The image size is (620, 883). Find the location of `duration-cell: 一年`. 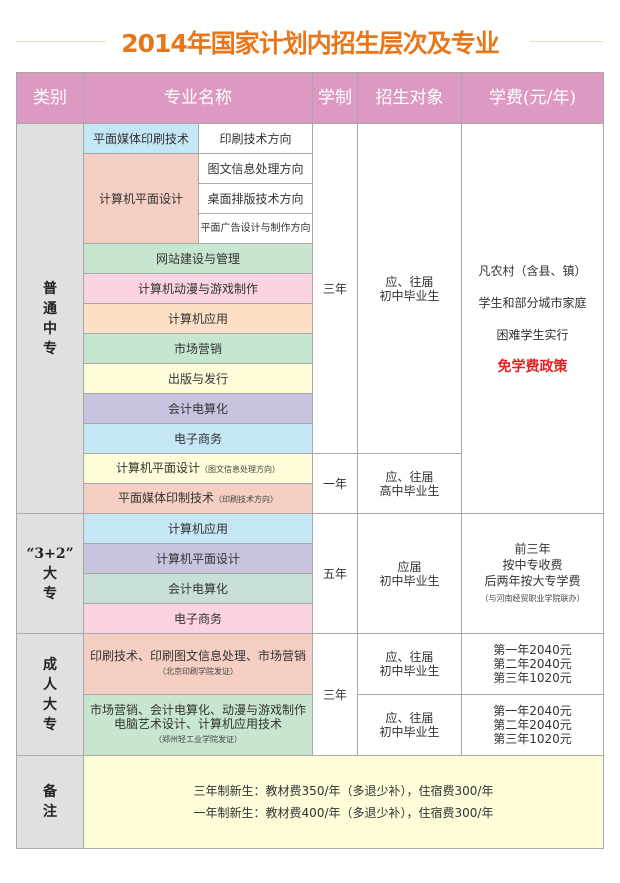

duration-cell: 一年 is located at coordinates (335, 483).